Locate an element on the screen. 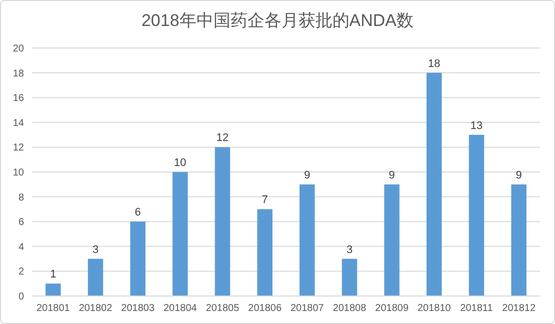  y-tick-label: 8 is located at coordinates (21, 198).